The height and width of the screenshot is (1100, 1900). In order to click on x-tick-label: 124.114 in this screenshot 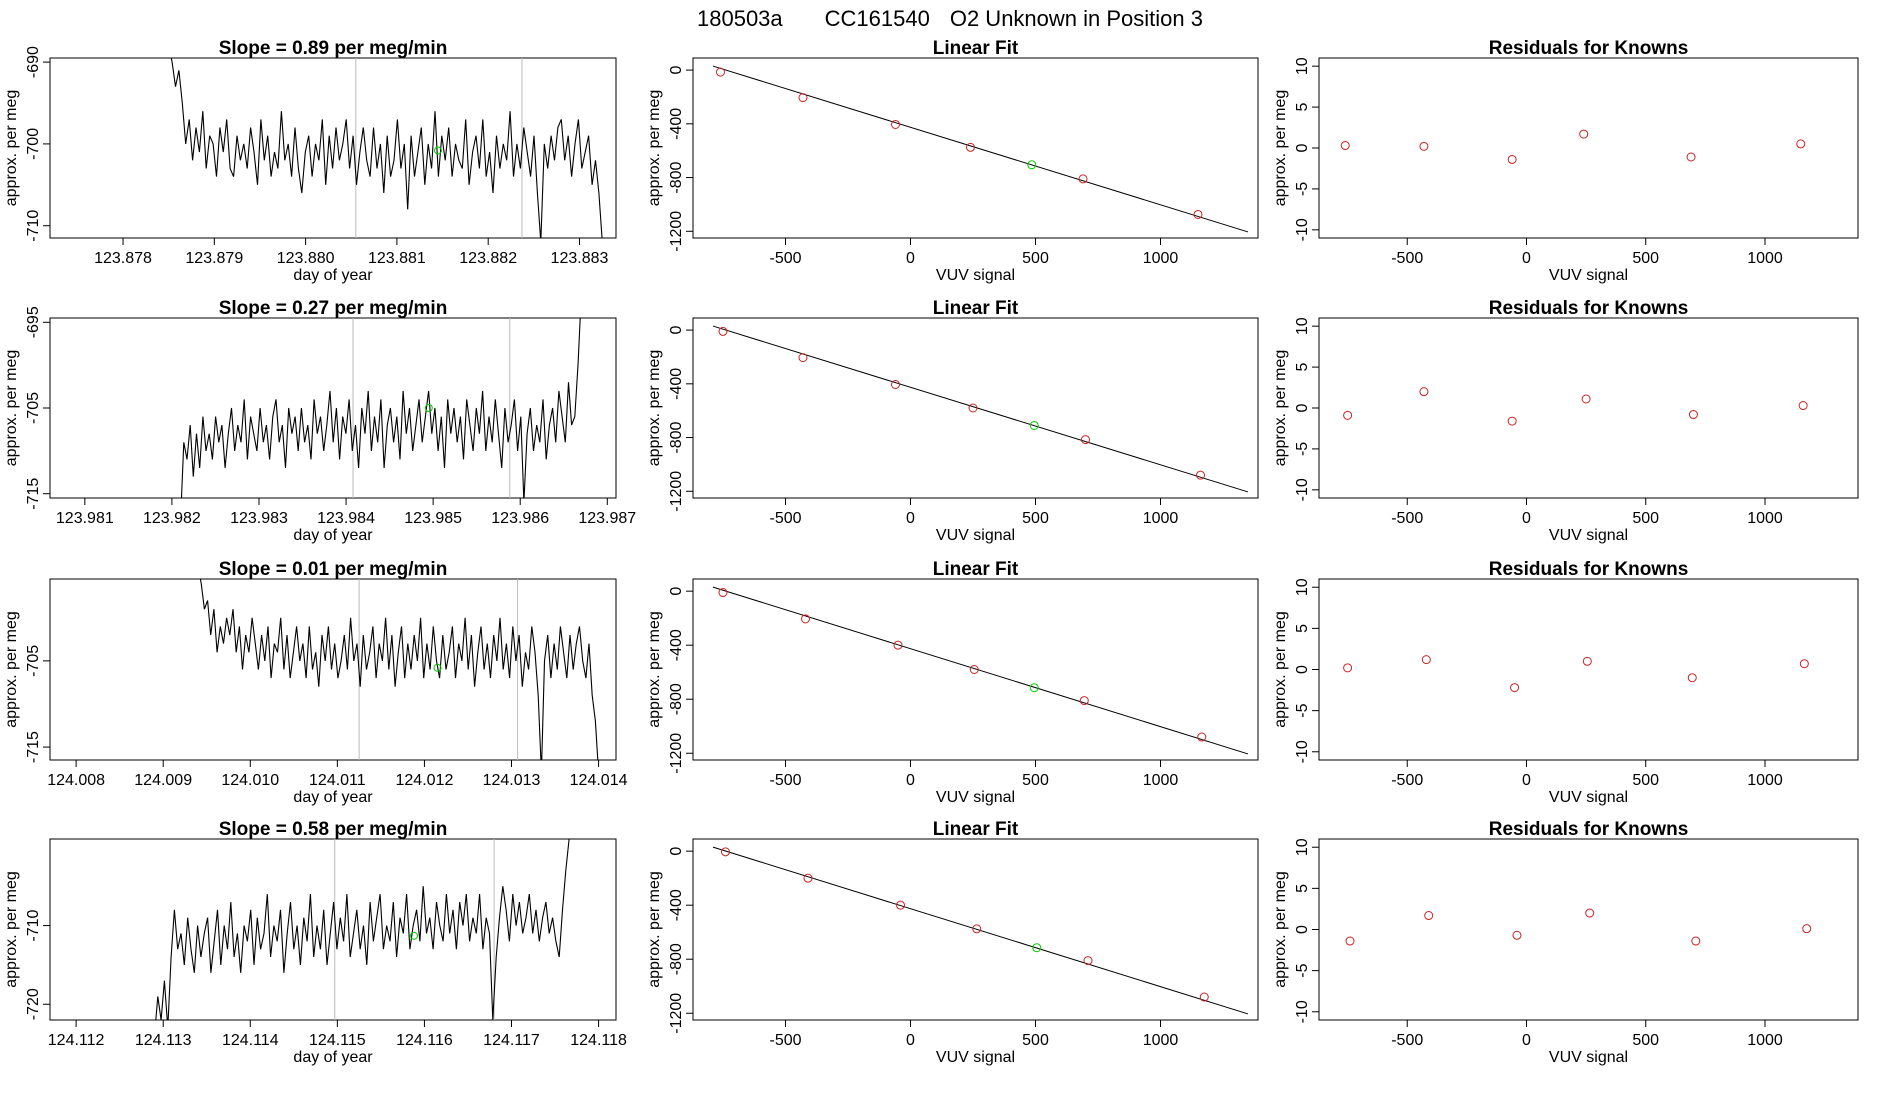, I will do `click(250, 1040)`.